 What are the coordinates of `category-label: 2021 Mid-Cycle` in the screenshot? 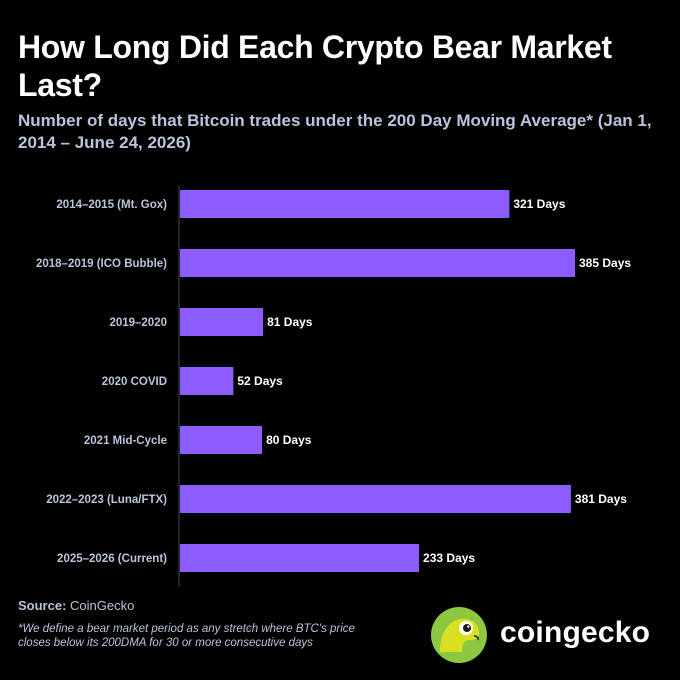 It's located at (125, 441).